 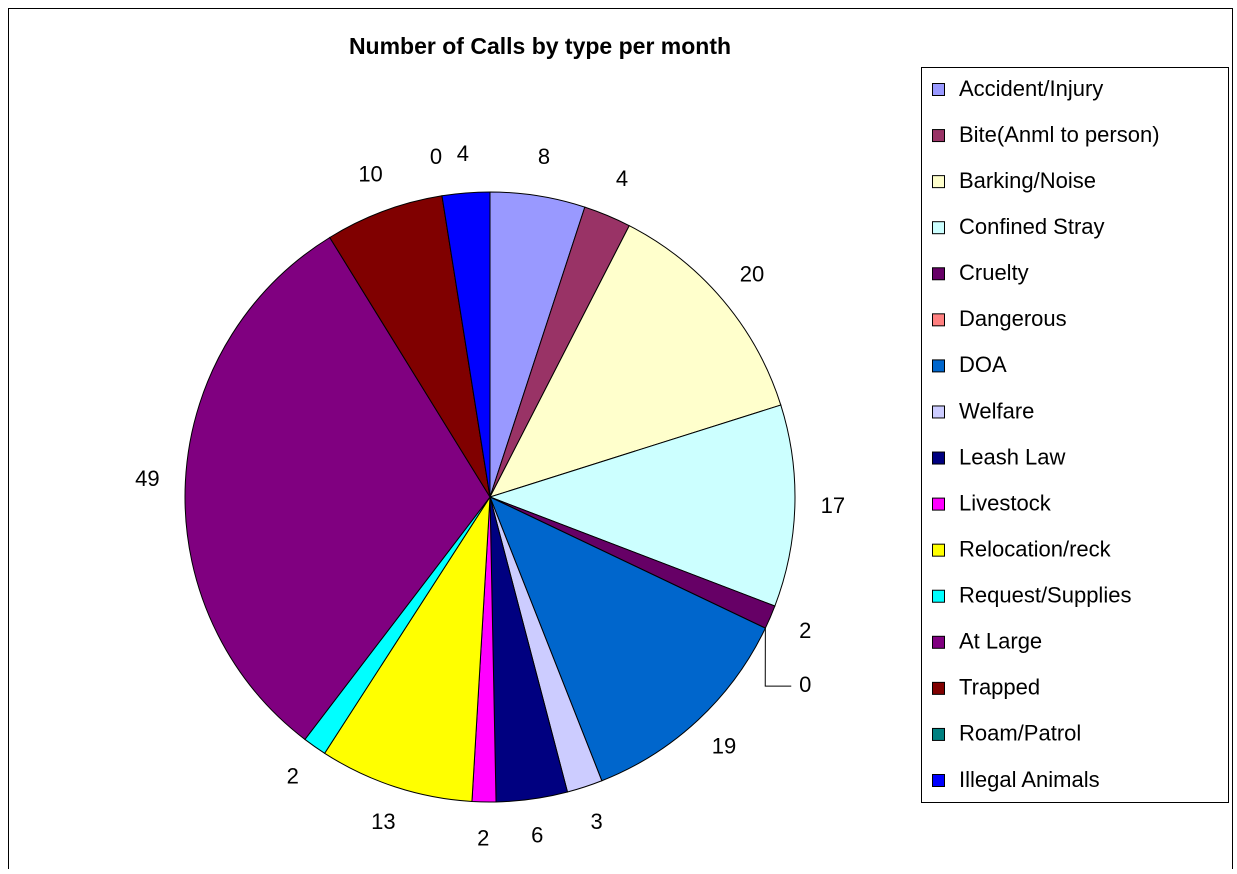 What do you see at coordinates (540, 46) in the screenshot?
I see `chart-title: Number of Calls by type per month` at bounding box center [540, 46].